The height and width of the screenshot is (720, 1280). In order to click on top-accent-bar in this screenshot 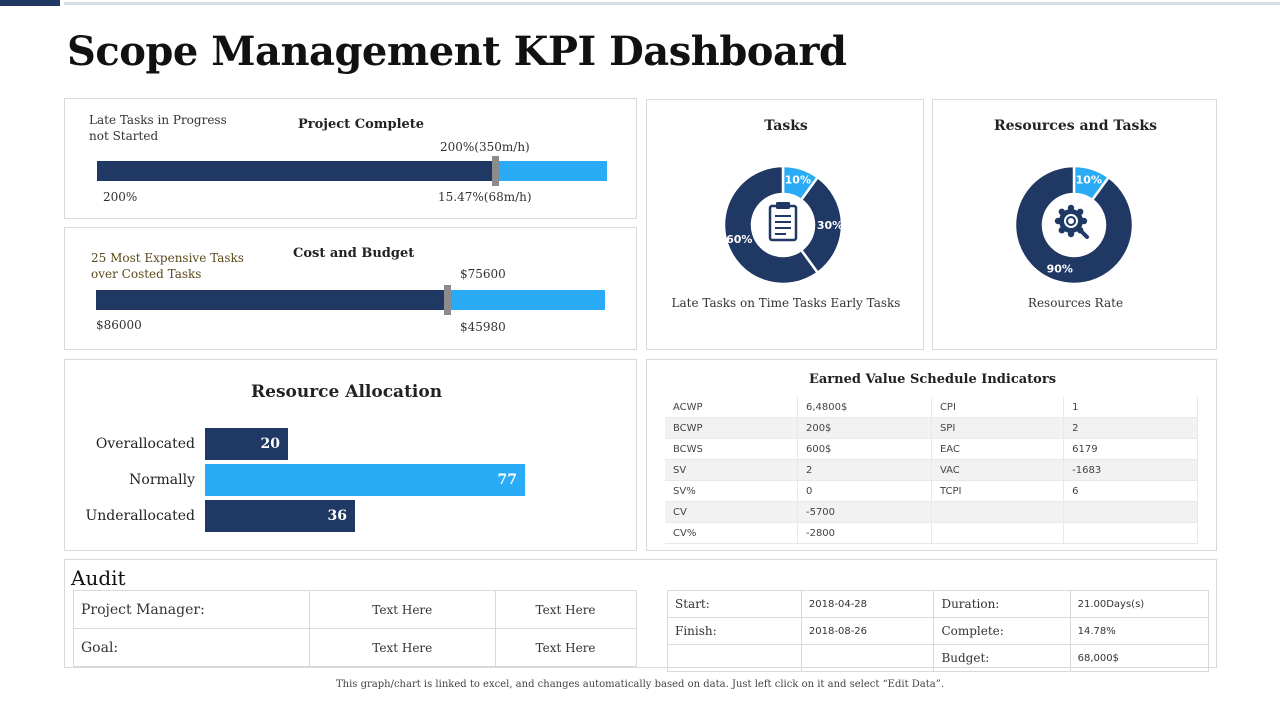, I will do `click(640, 3)`.